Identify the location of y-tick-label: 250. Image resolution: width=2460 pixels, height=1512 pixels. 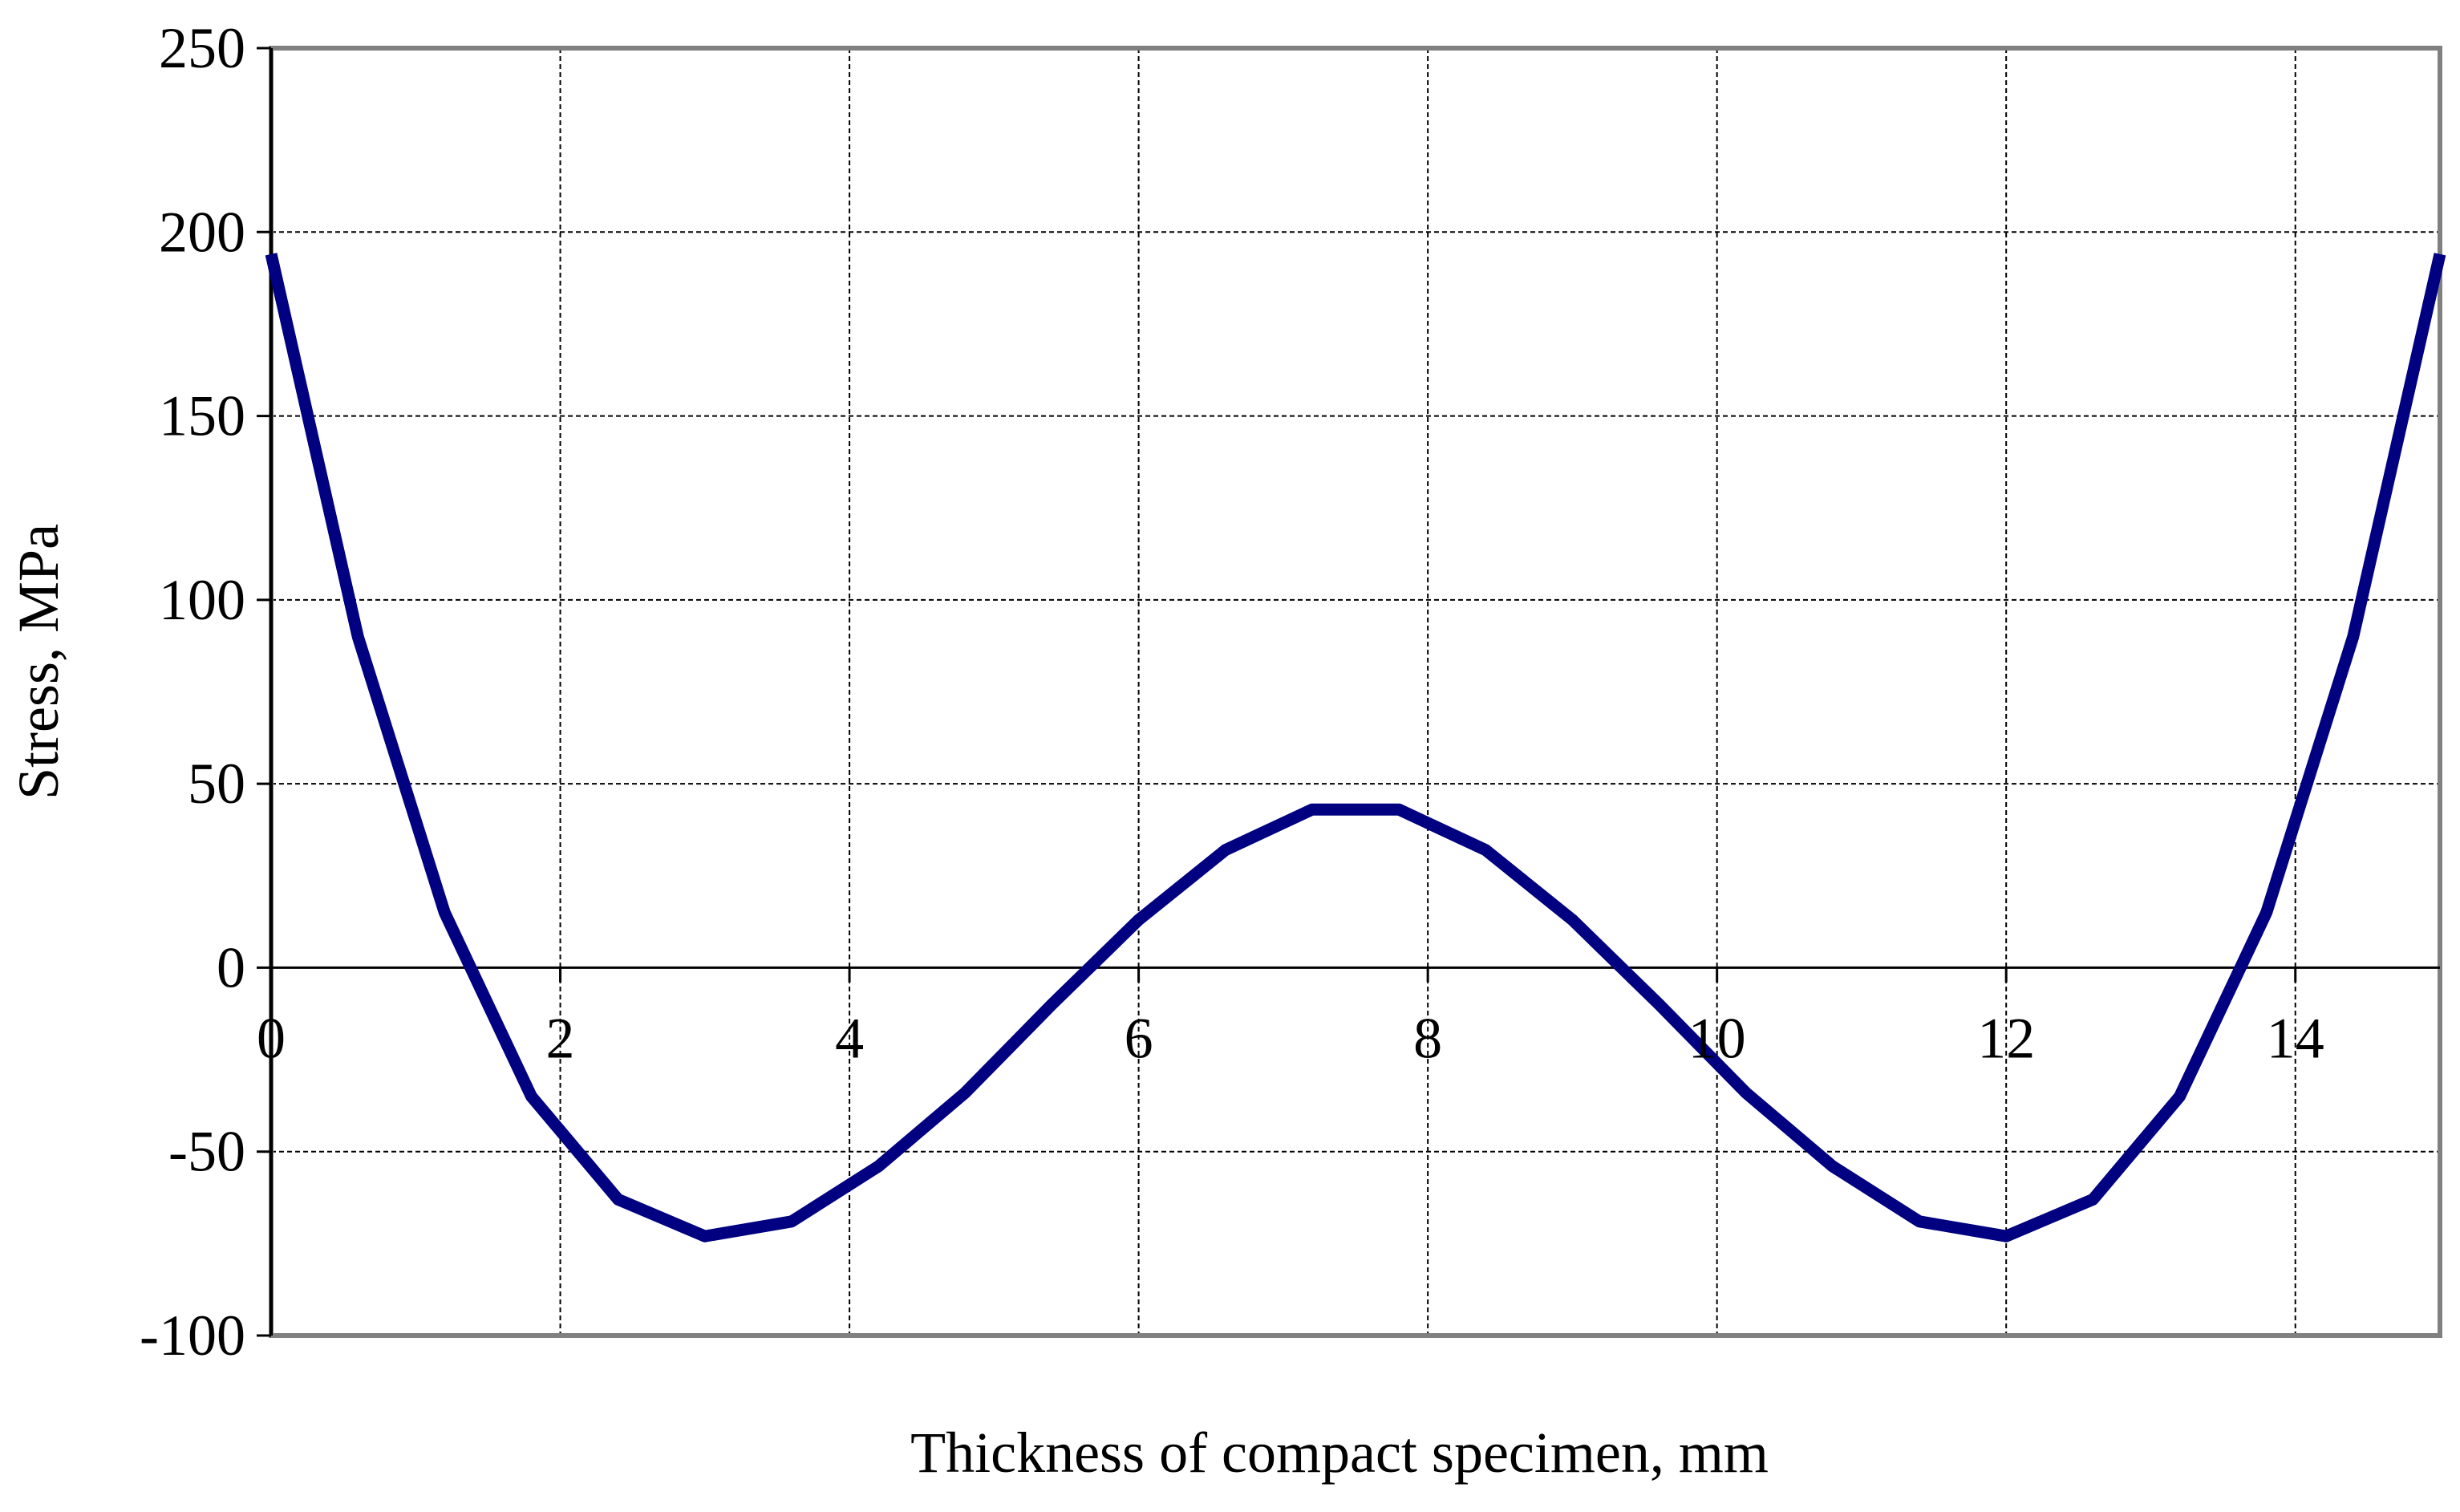
(202, 48).